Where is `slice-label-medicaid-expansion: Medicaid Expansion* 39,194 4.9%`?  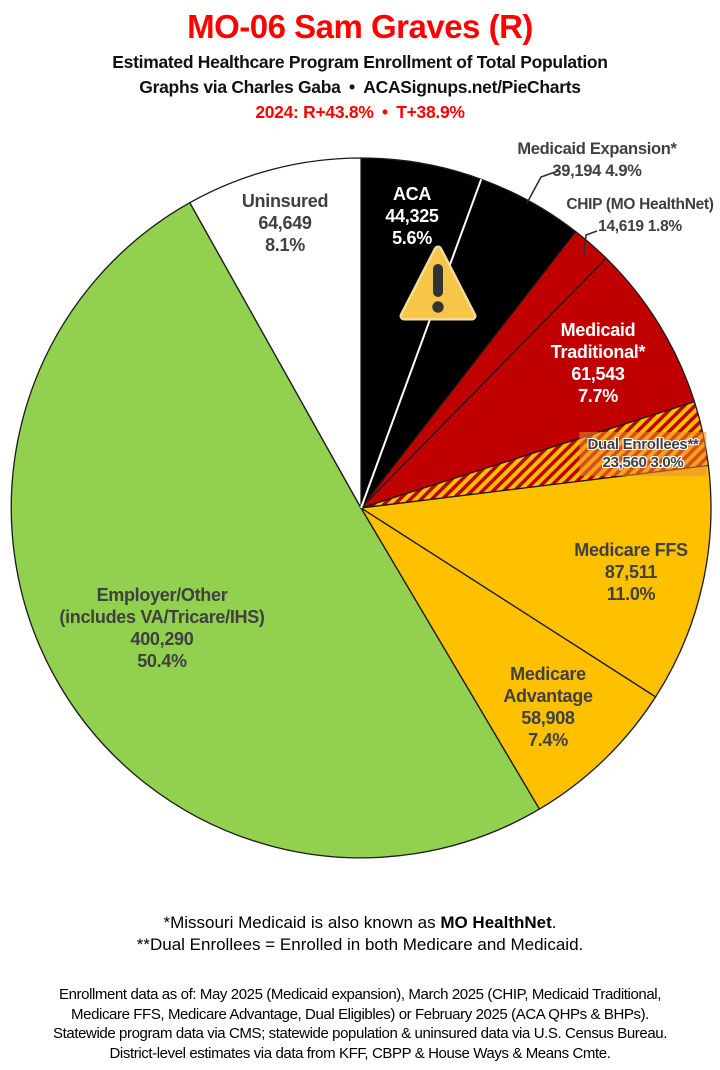
slice-label-medicaid-expansion: Medicaid Expansion* 39,194 4.9% is located at coordinates (597, 160).